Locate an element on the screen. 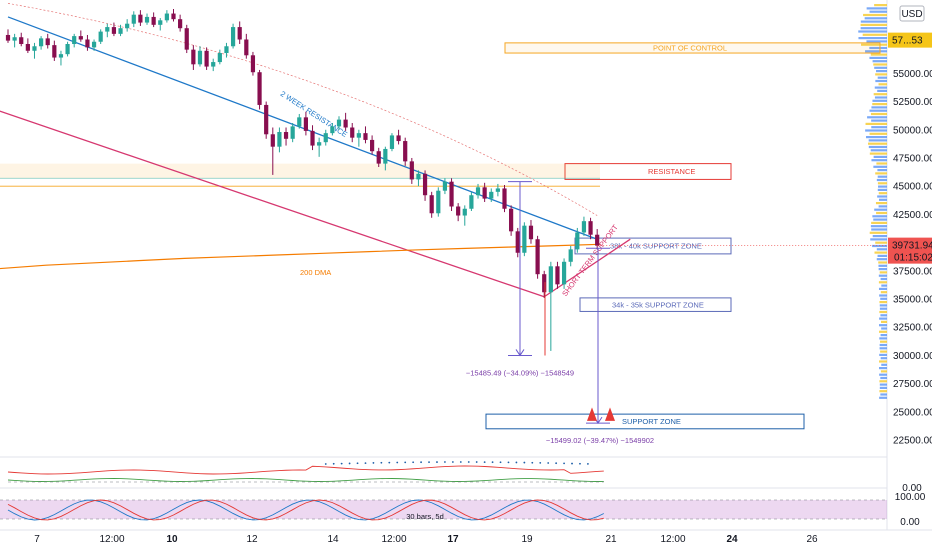 Image resolution: width=932 pixels, height=550 pixels. dma-200-label: 200 DMA is located at coordinates (315, 272).